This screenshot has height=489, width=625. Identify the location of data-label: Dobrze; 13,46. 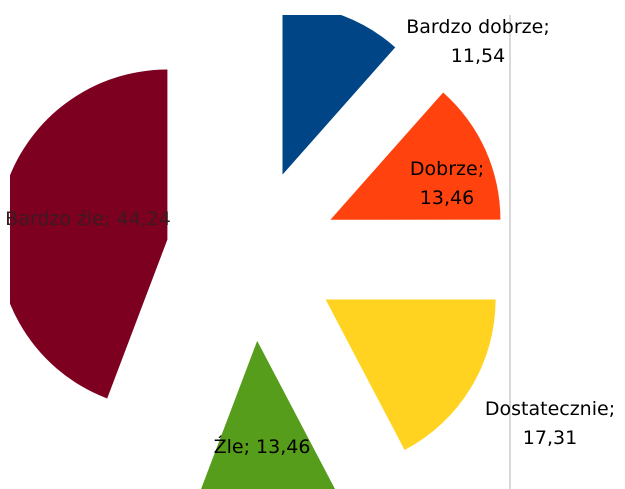
(447, 184).